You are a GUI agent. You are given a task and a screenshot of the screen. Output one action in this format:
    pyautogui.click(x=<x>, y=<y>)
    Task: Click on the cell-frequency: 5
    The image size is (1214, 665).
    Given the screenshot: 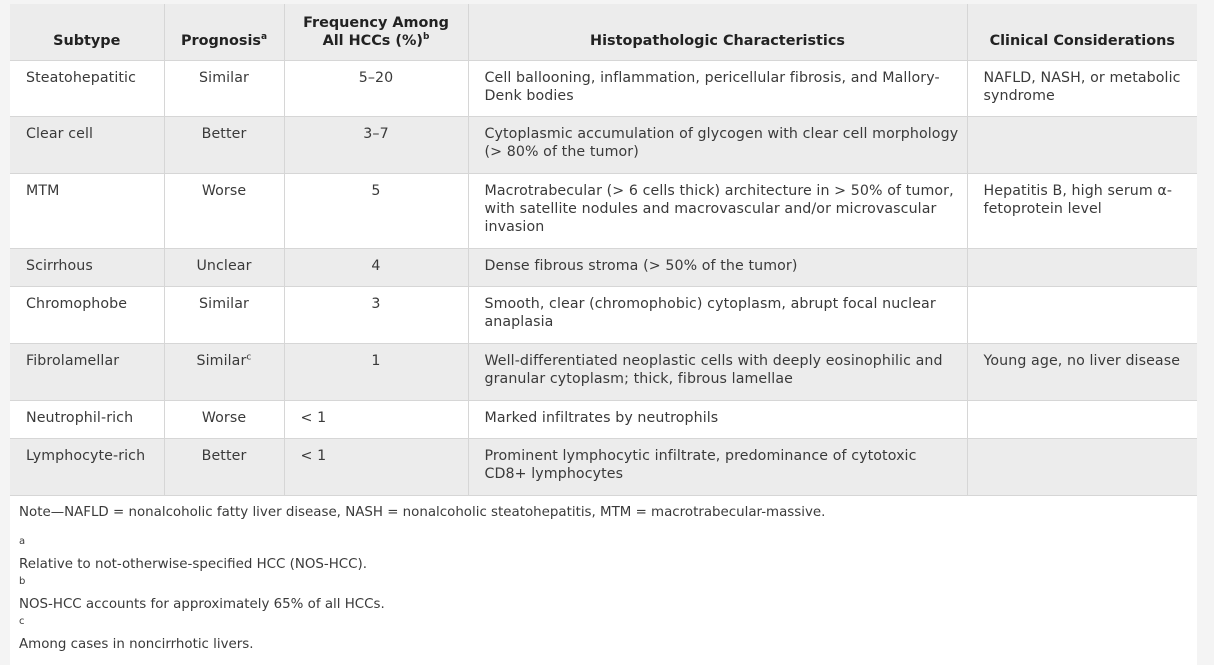 What is the action you would take?
    pyautogui.click(x=376, y=211)
    